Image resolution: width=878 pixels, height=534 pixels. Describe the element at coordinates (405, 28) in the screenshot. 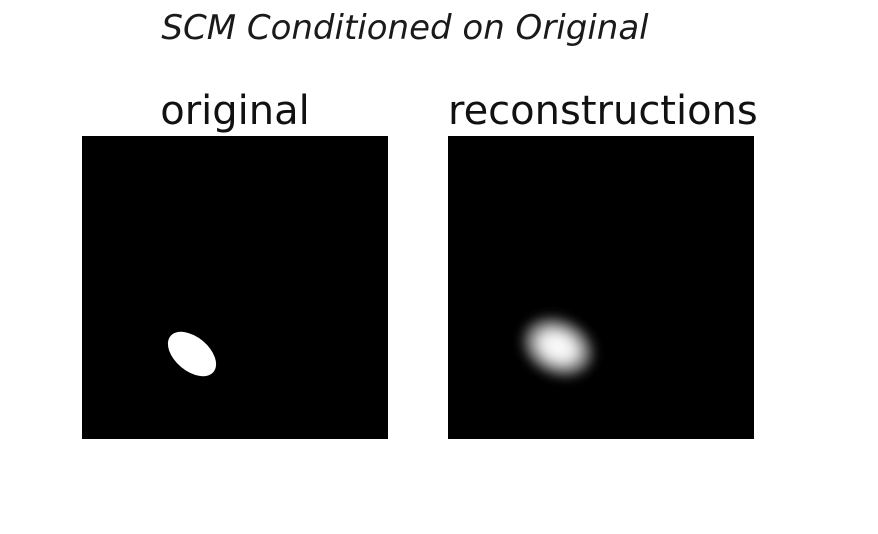

I see `figure-title: SCM Conditioned on Original` at that location.